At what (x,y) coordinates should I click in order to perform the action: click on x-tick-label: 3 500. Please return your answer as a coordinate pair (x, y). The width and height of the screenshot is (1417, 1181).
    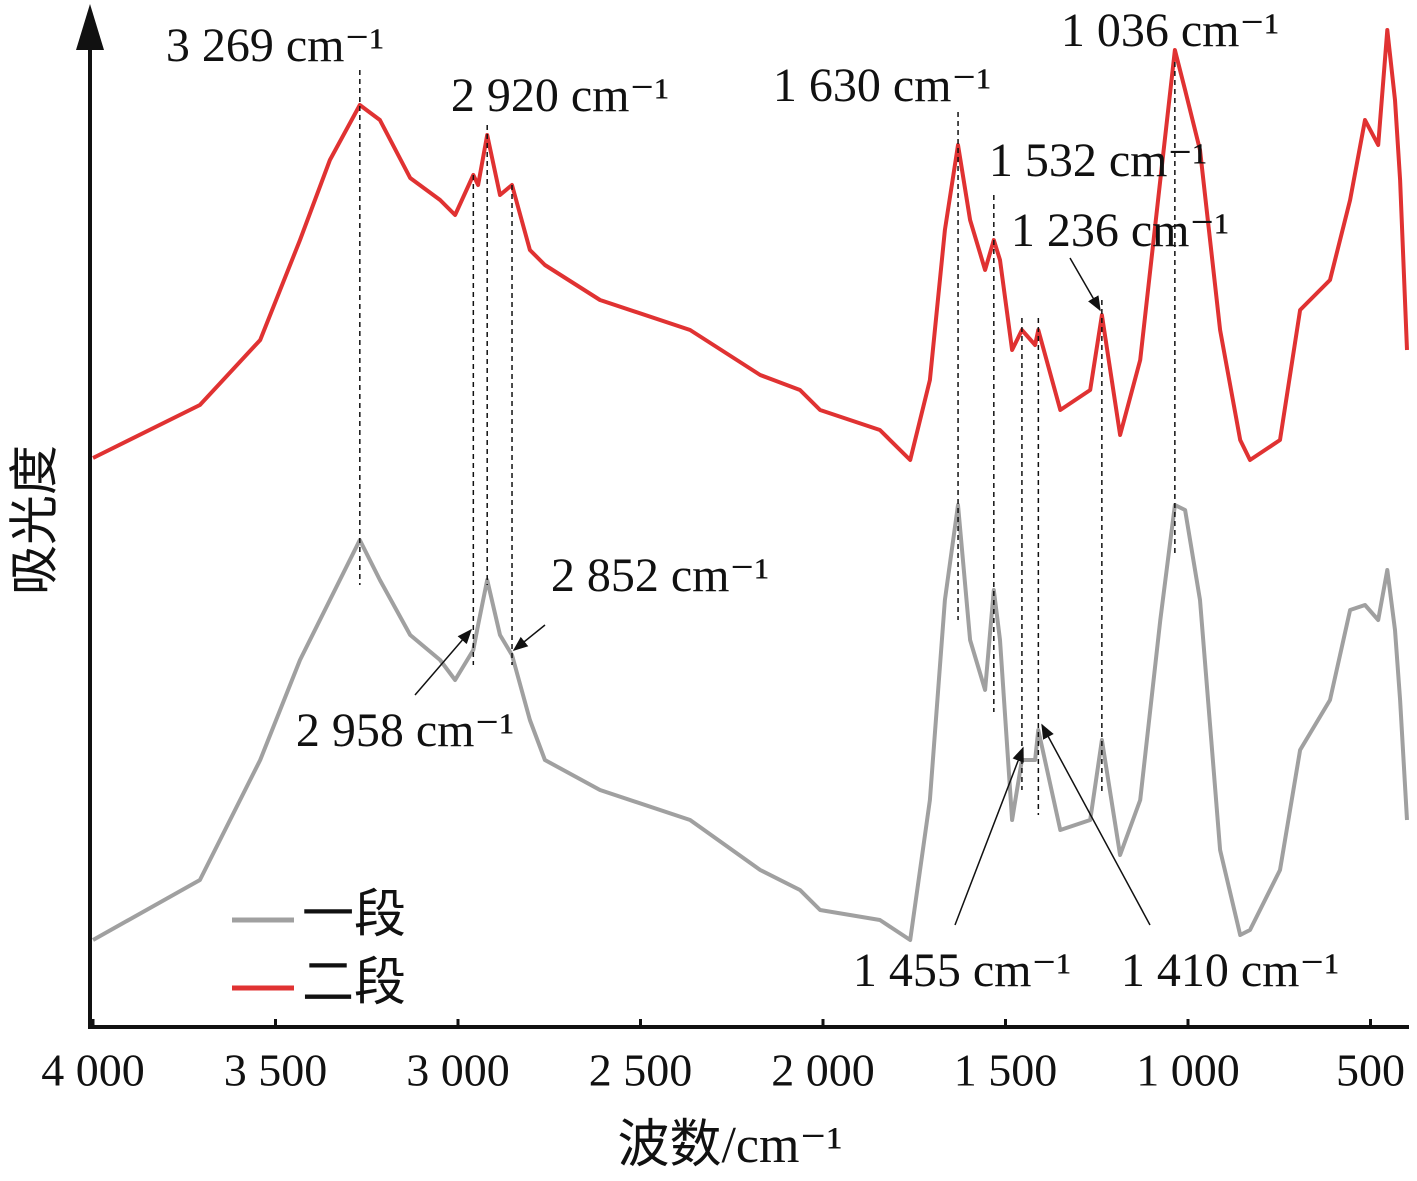
    Looking at the image, I should click on (276, 1070).